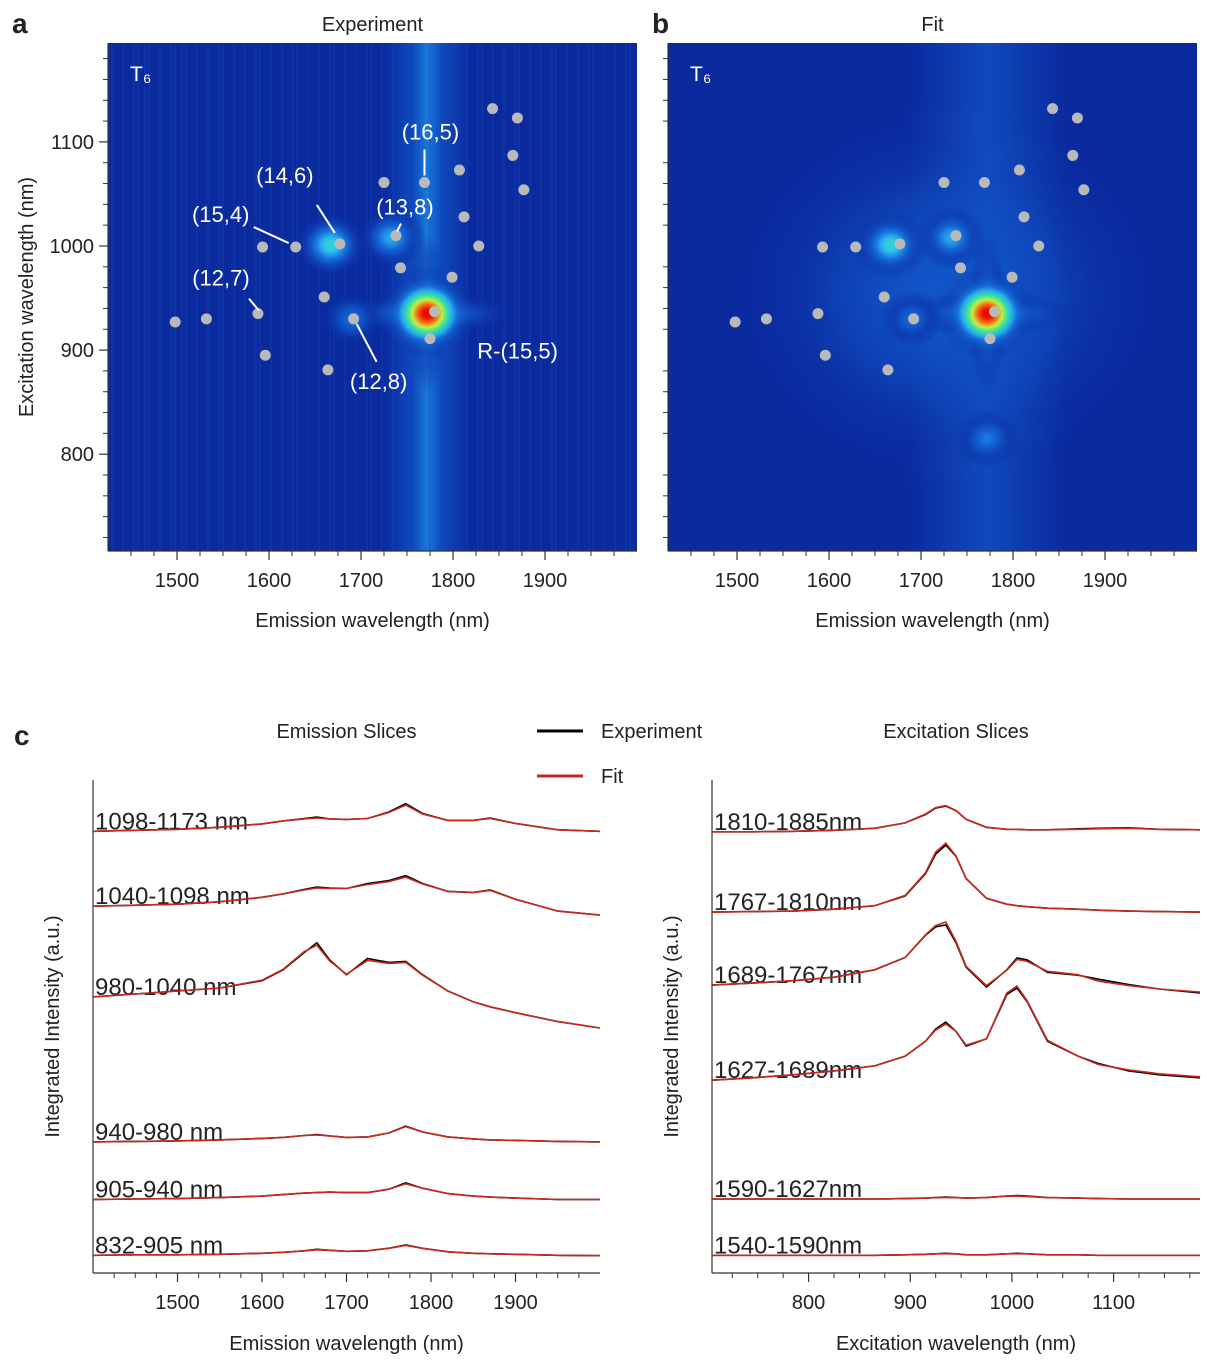  What do you see at coordinates (404, 207) in the screenshot?
I see `annotation: (13,8)` at bounding box center [404, 207].